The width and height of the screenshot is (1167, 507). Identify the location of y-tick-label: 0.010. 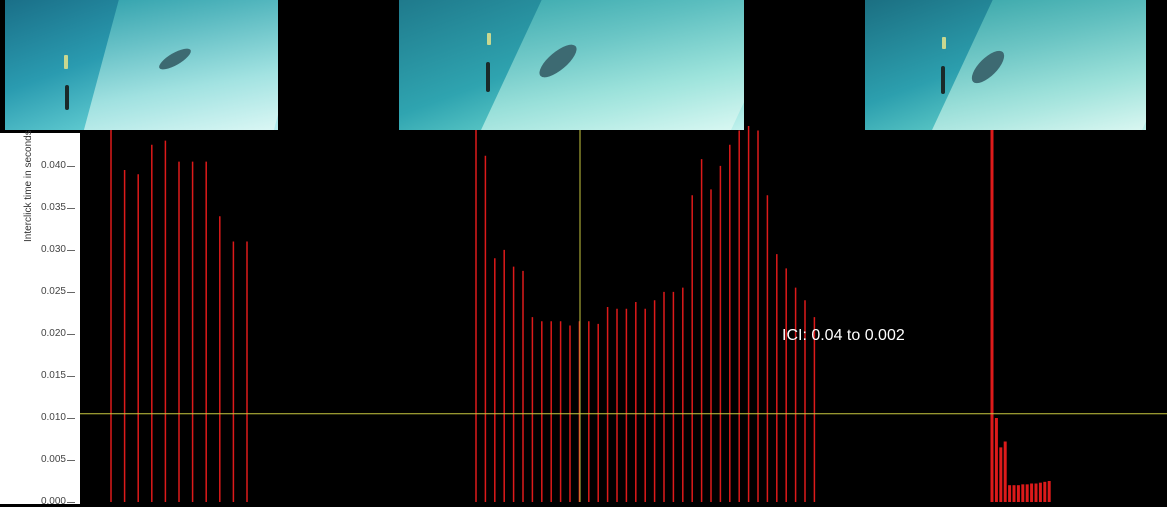
(53, 417).